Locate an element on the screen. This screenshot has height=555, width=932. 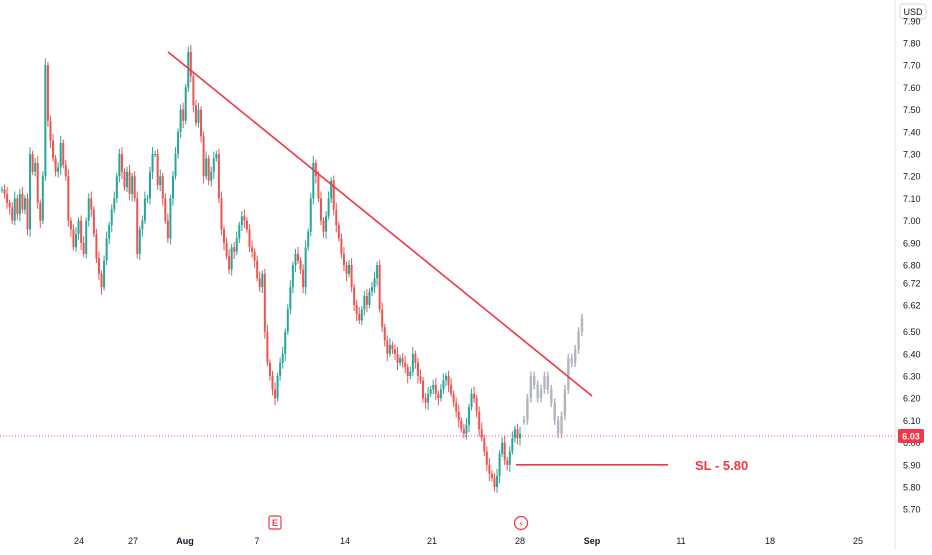
projection-bar is located at coordinates (541, 393).